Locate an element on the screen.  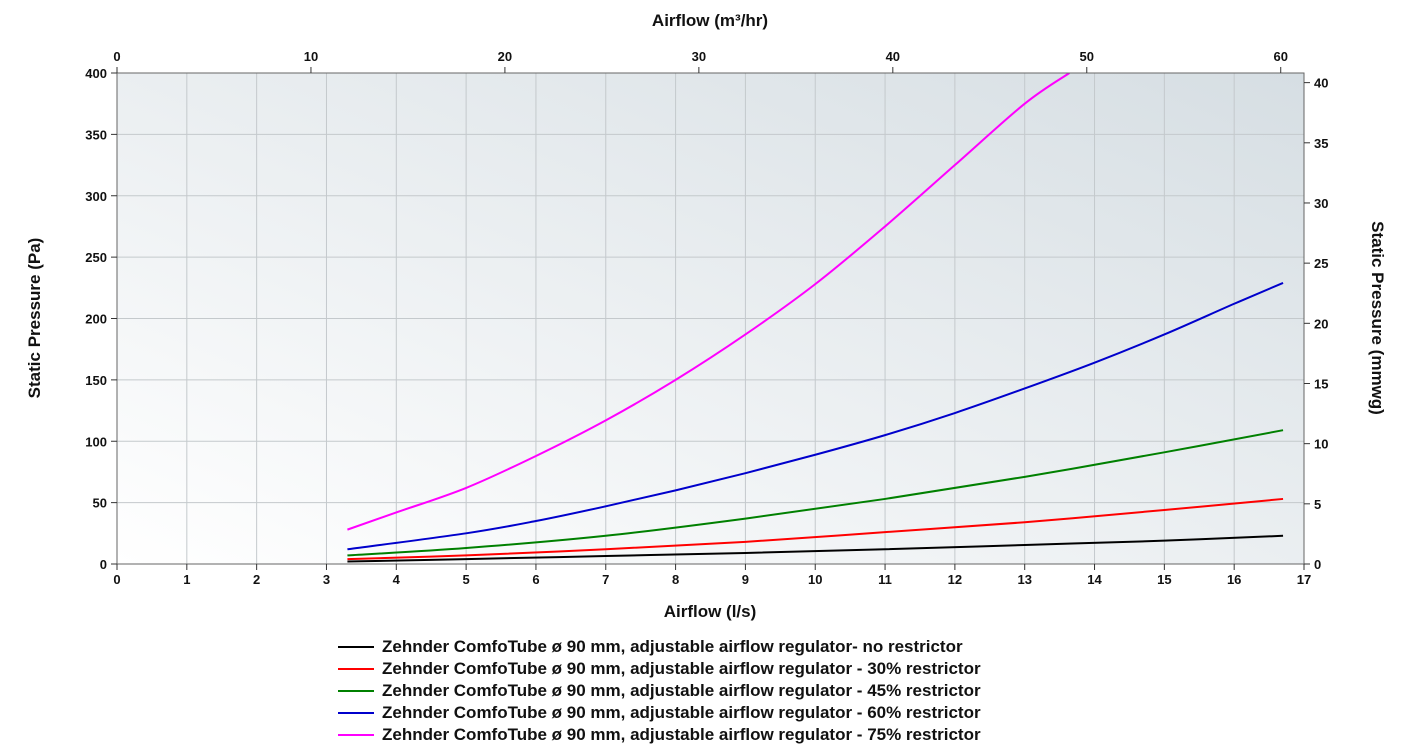
y2-tick-label: 25 is located at coordinates (1321, 263).